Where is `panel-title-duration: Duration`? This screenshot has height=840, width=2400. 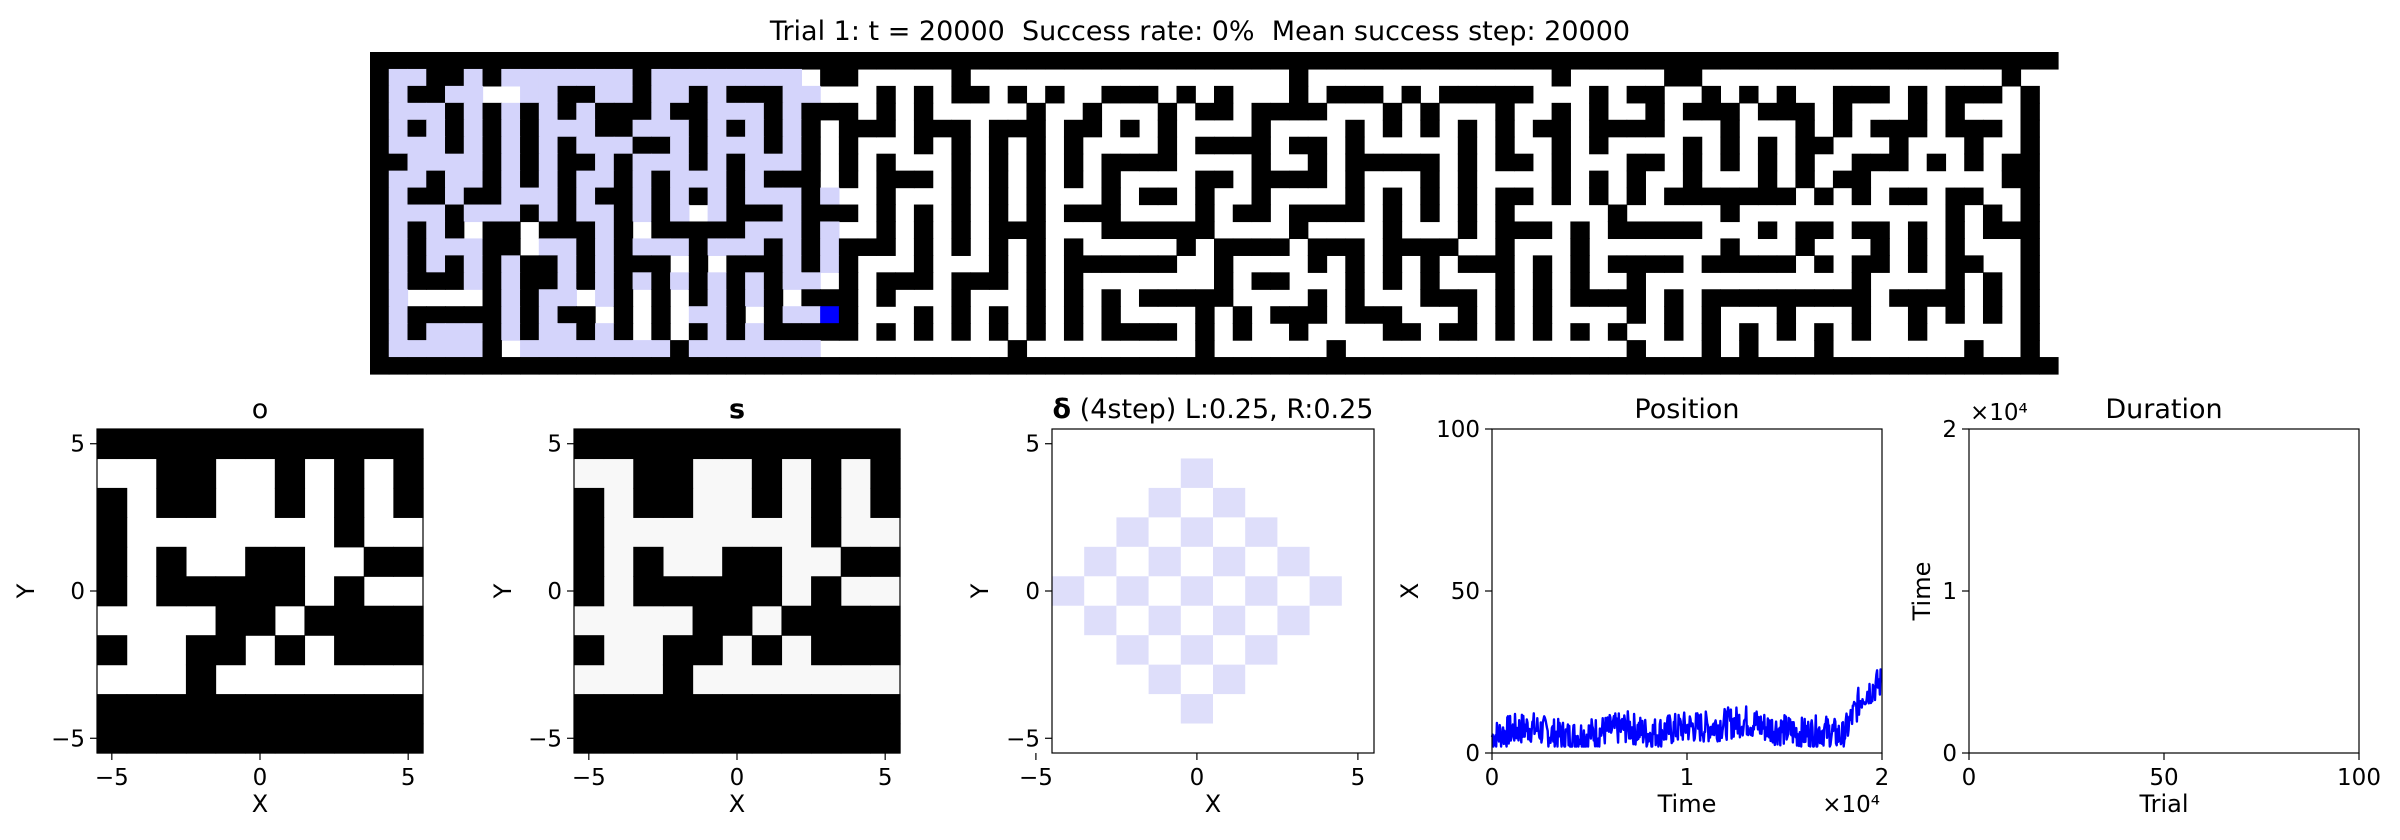 panel-title-duration: Duration is located at coordinates (2163, 409).